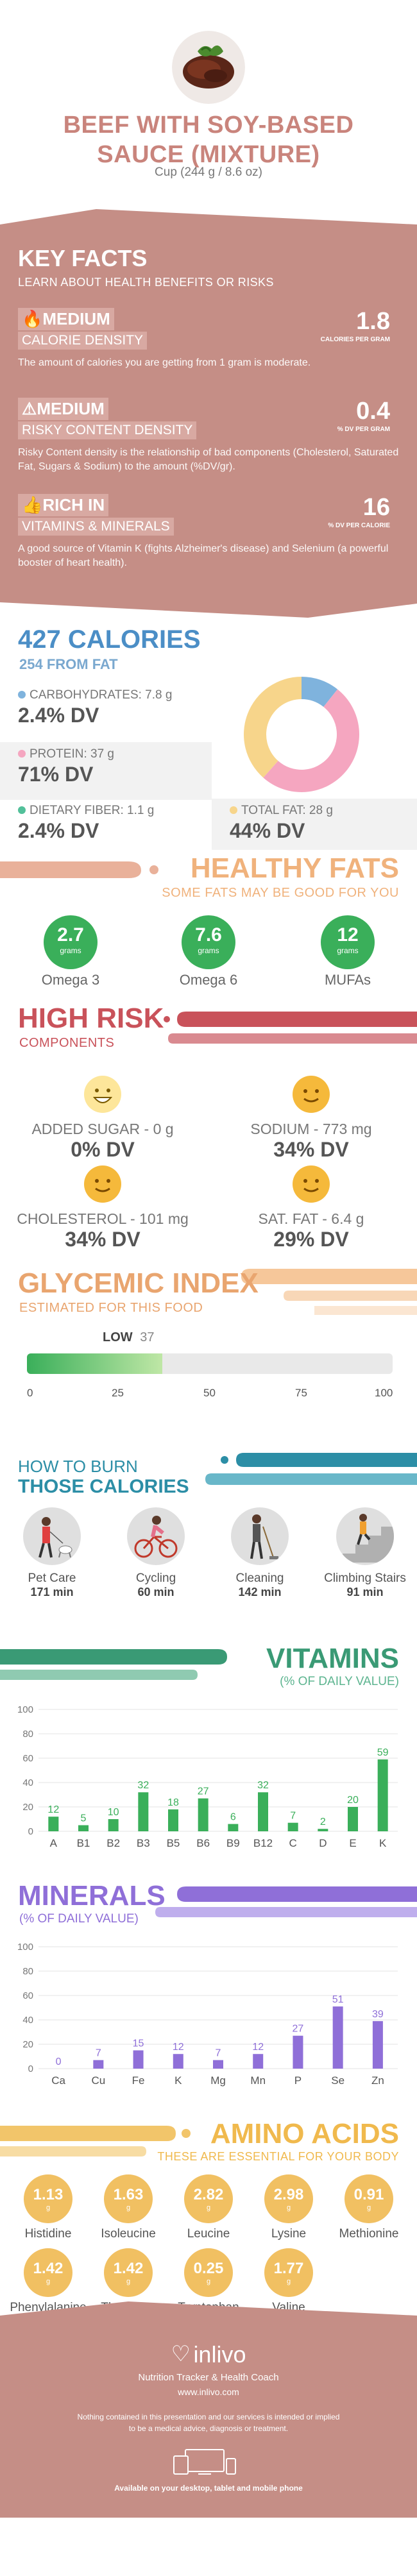 The image size is (417, 2576). What do you see at coordinates (258, 2080) in the screenshot?
I see `x-tick-label: Mn` at bounding box center [258, 2080].